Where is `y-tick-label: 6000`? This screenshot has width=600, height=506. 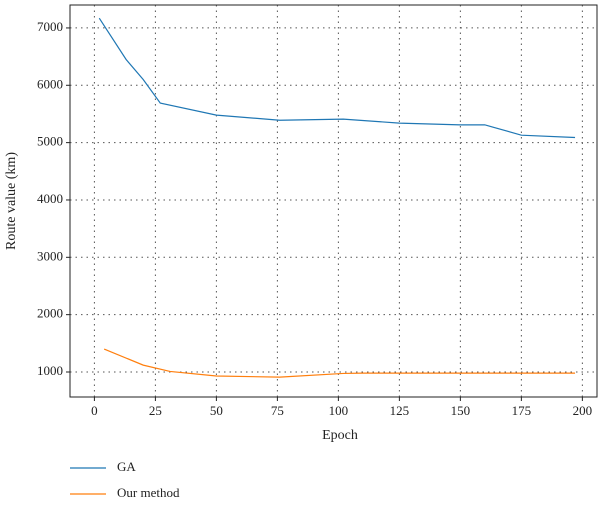
y-tick-label: 6000 is located at coordinates (50, 83).